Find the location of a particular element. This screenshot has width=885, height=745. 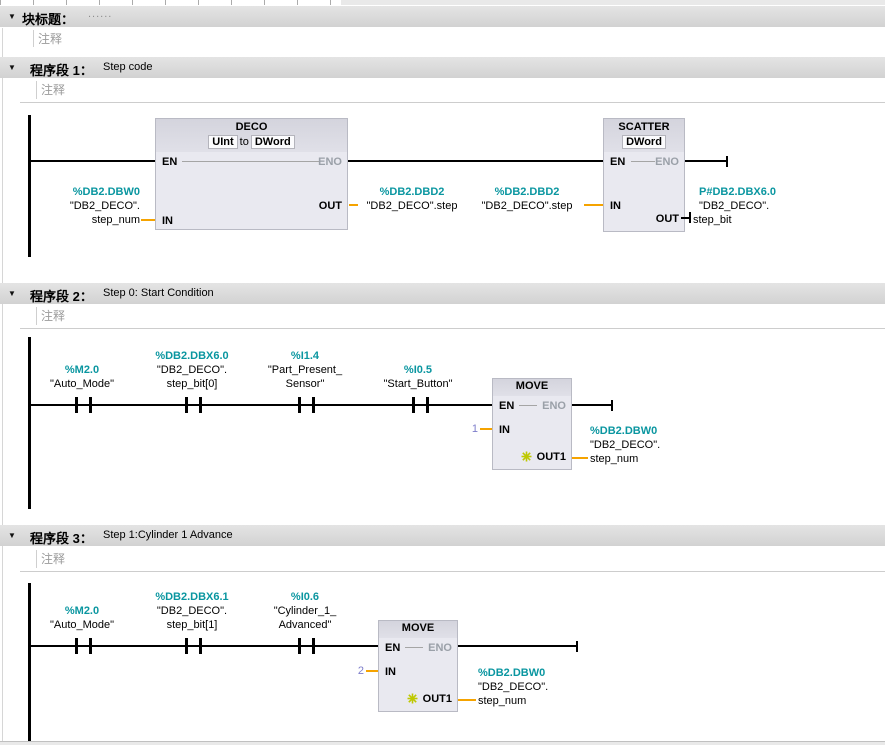

network-1-comment: 注释 is located at coordinates (53, 90).